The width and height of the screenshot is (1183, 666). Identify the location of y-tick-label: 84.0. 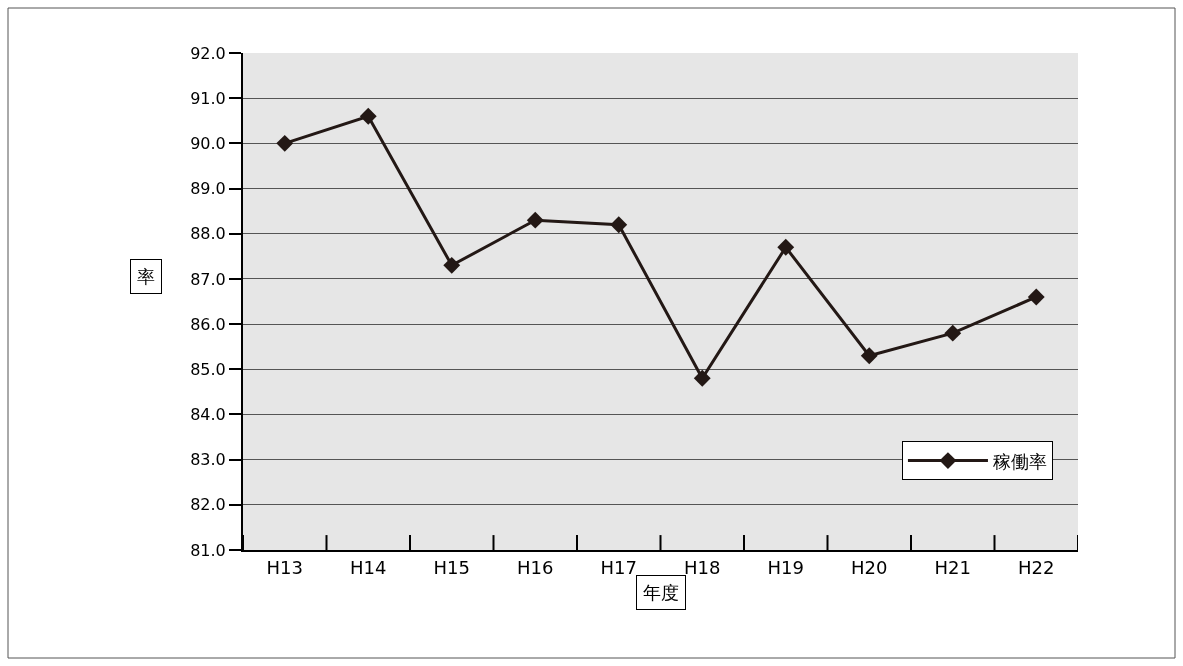
(208, 415).